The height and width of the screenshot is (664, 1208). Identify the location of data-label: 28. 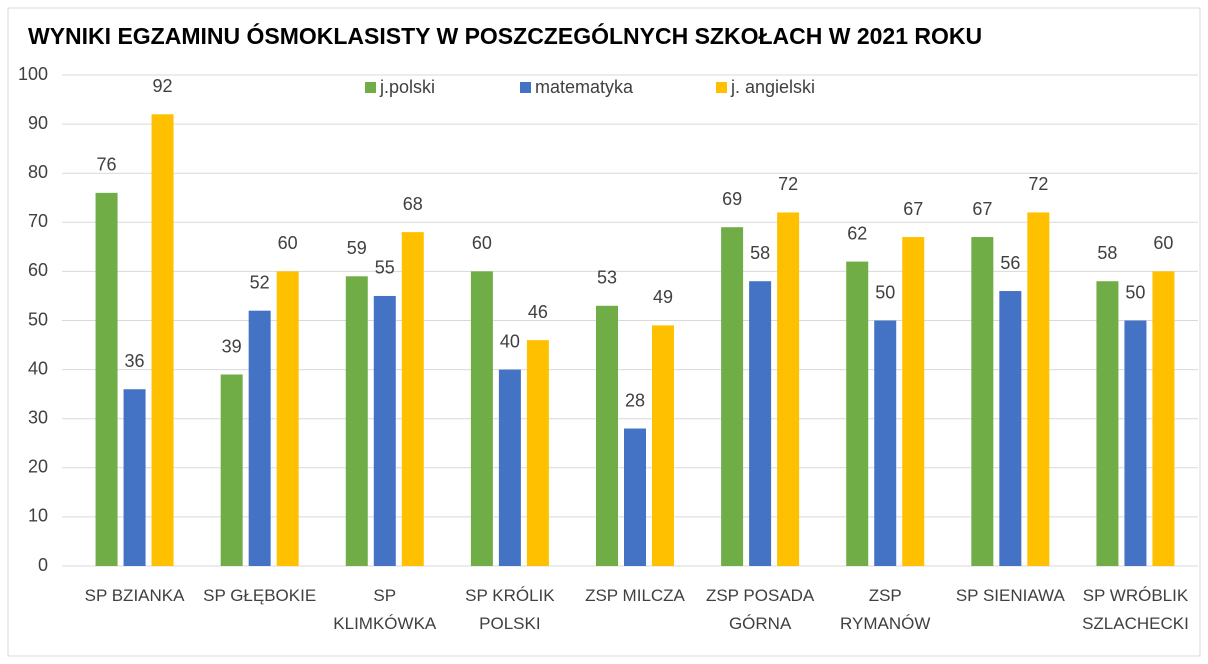
(635, 400).